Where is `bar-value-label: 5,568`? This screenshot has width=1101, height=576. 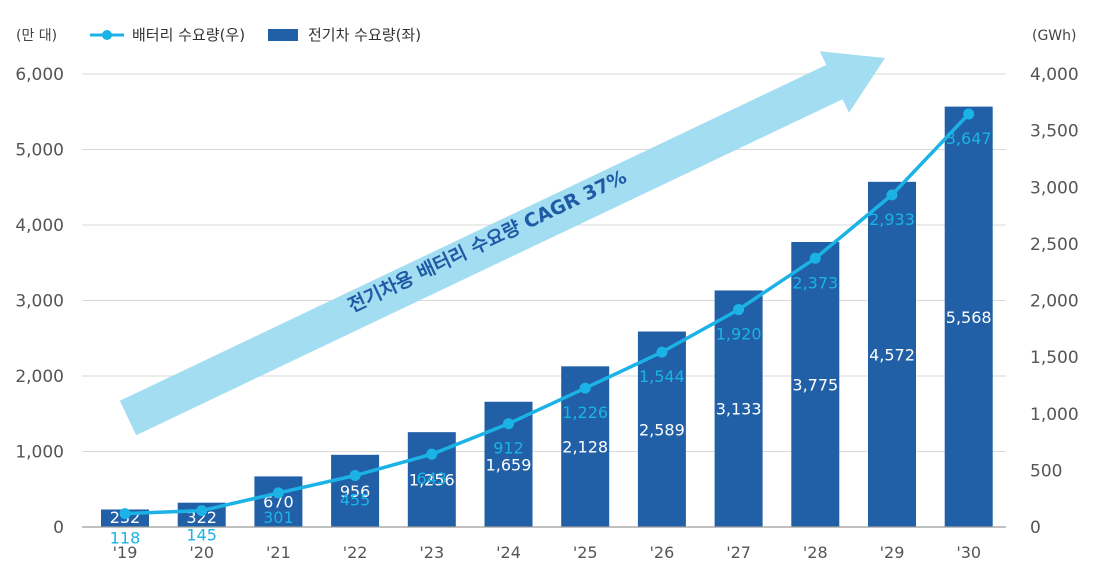
bar-value-label: 5,568 is located at coordinates (969, 317).